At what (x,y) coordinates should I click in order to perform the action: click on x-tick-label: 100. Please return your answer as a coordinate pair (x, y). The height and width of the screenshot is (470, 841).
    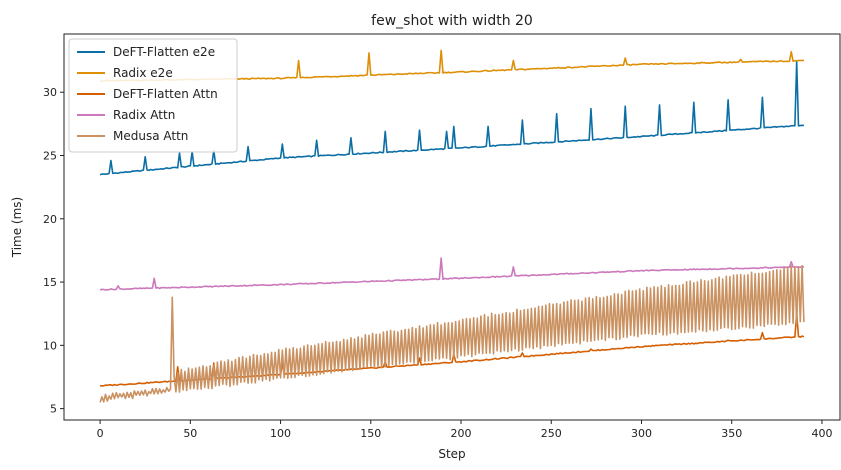
    Looking at the image, I should click on (280, 433).